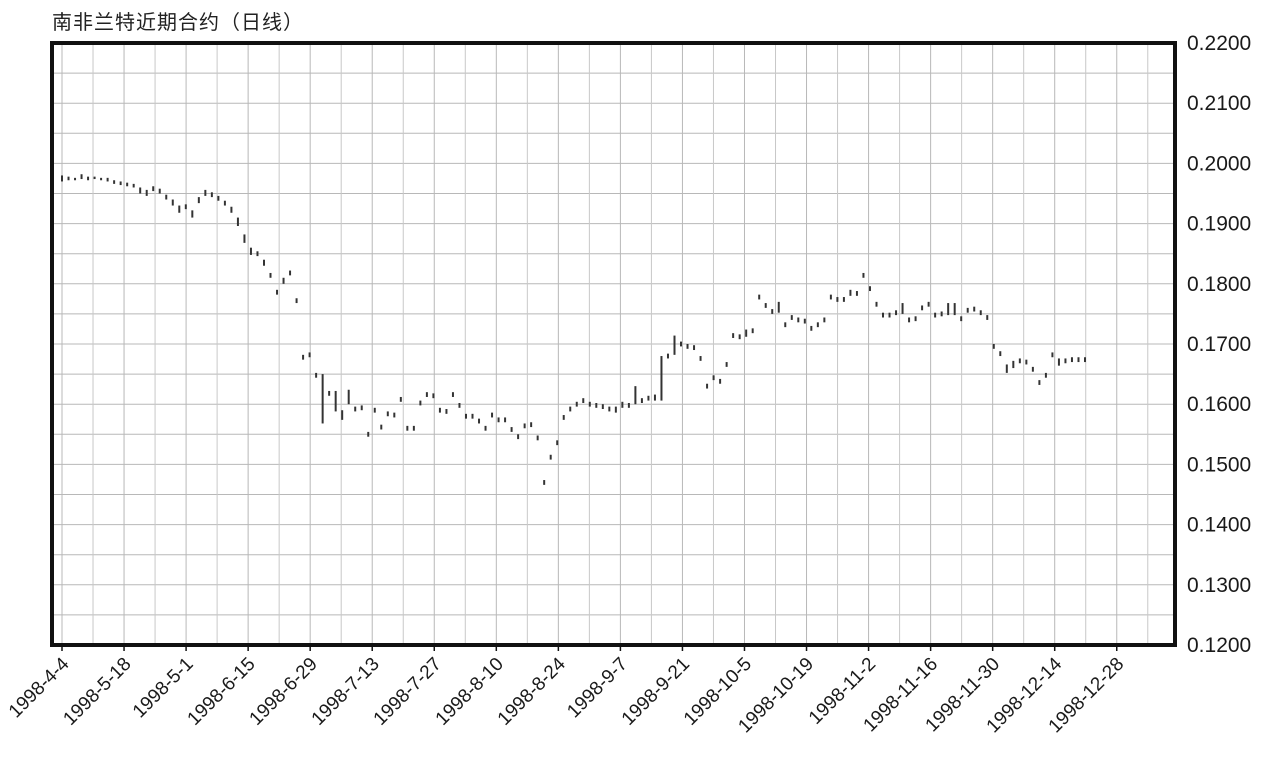  What do you see at coordinates (178, 22) in the screenshot?
I see `chart-title: 南非兰特近期合约（日线）` at bounding box center [178, 22].